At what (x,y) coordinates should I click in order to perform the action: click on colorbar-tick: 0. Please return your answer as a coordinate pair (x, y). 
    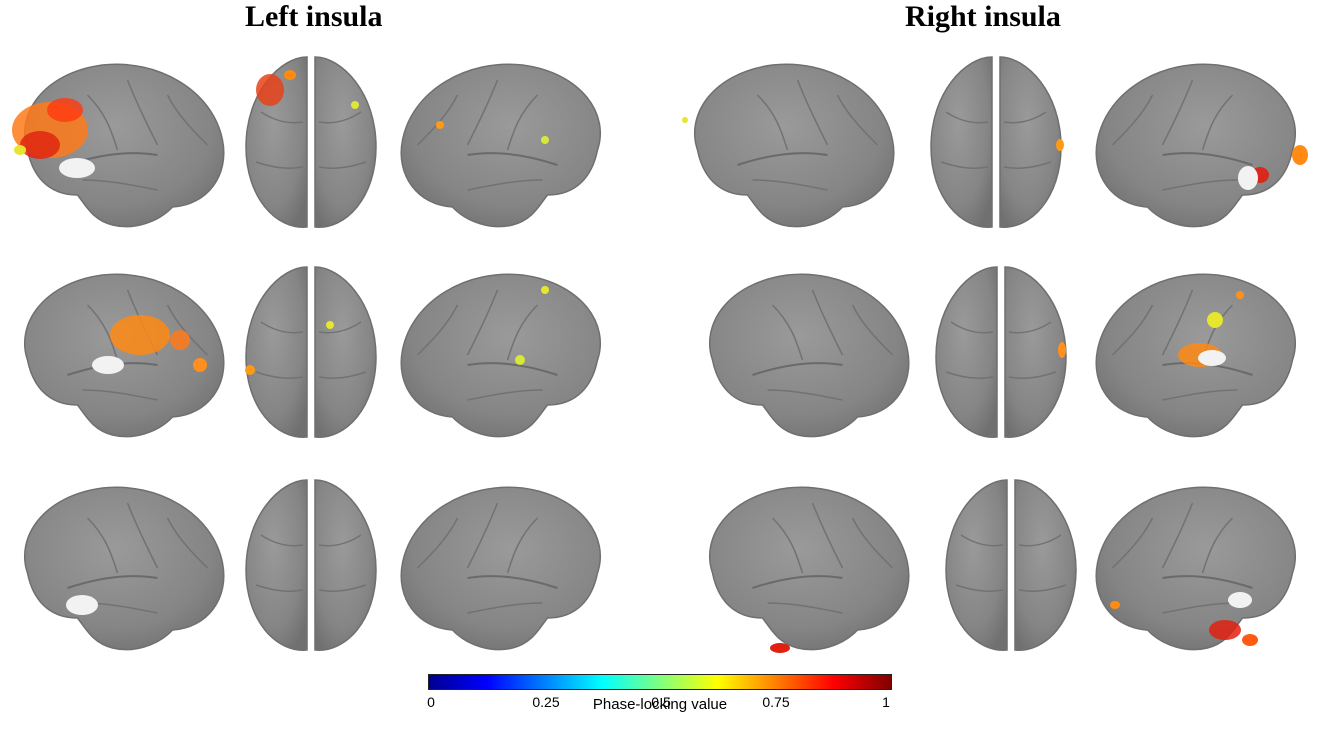
    Looking at the image, I should click on (431, 702).